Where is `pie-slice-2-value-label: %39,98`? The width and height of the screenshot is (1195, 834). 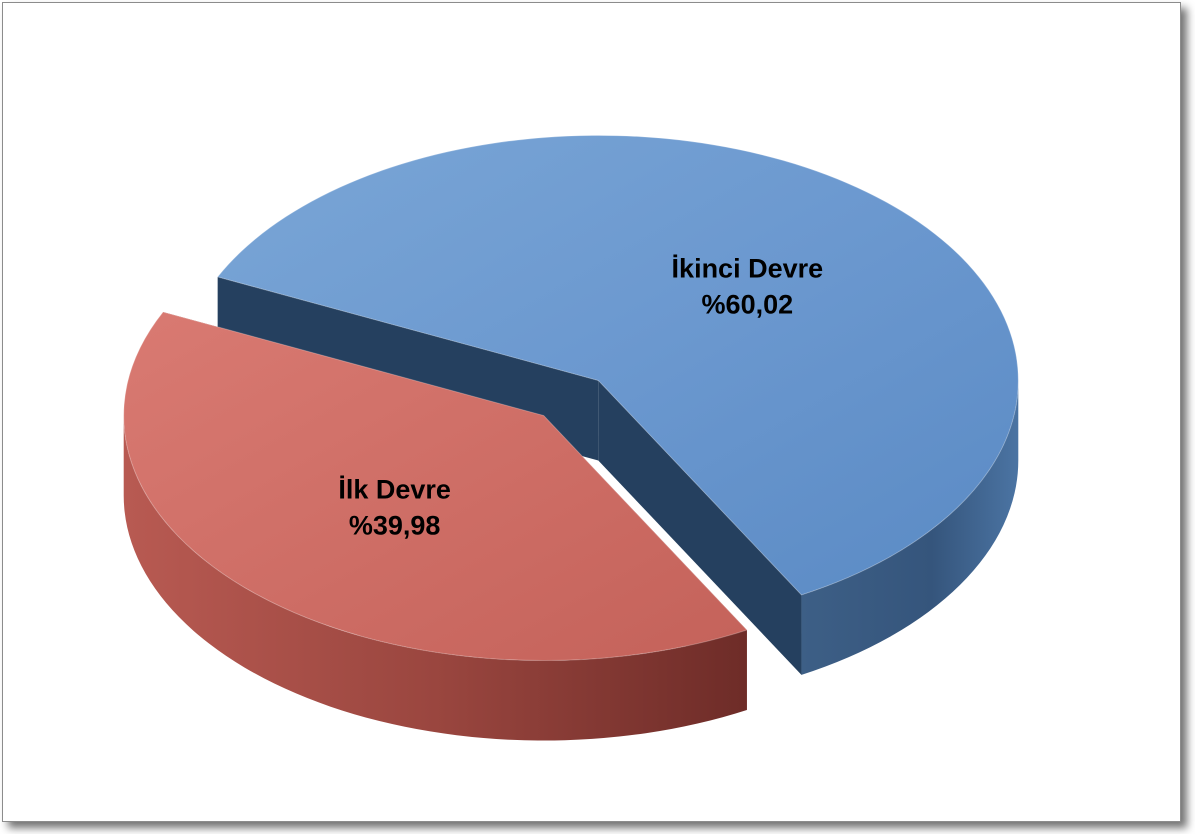 pie-slice-2-value-label: %39,98 is located at coordinates (395, 526).